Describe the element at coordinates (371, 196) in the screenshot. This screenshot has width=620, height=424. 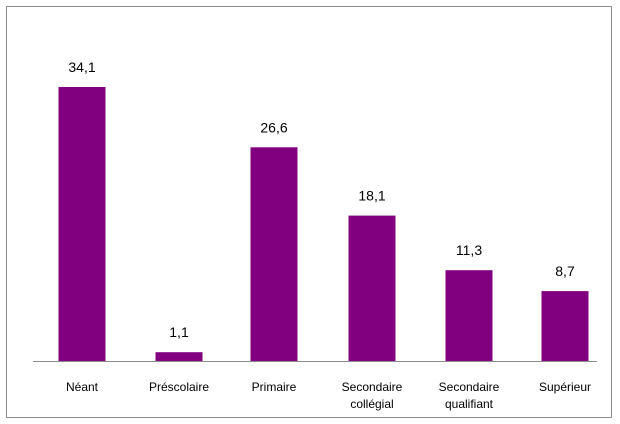
I see `data-label-3: 18,1` at that location.